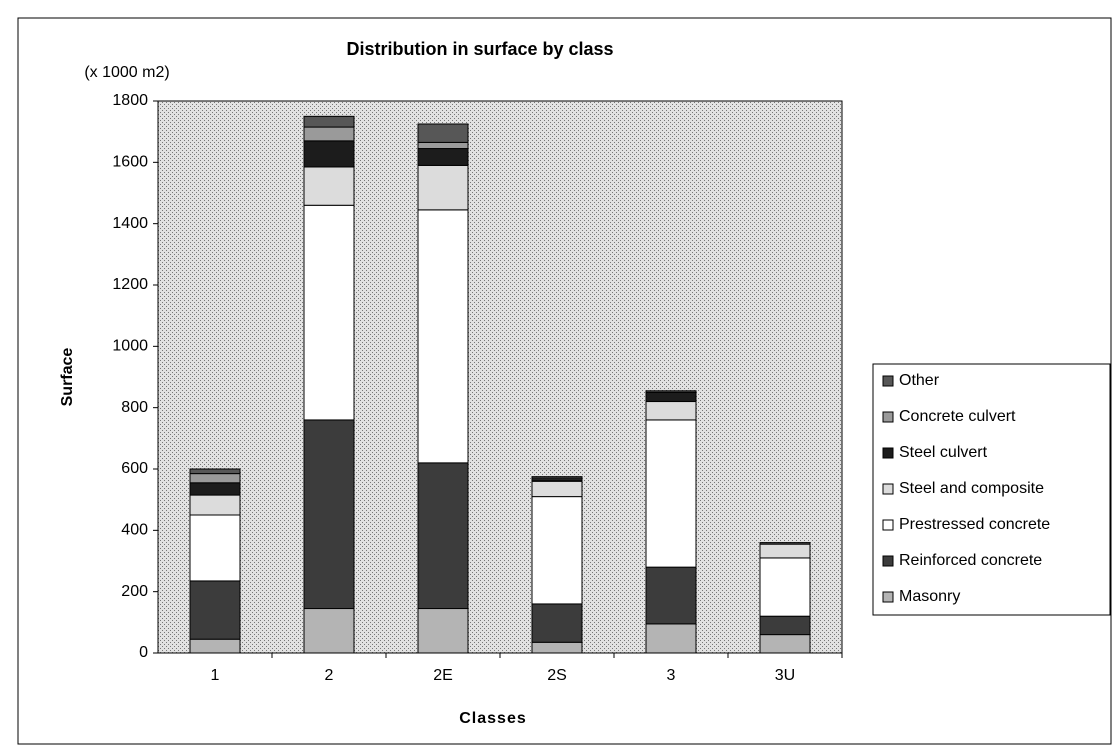 The height and width of the screenshot is (750, 1112). Describe the element at coordinates (971, 488) in the screenshot. I see `legend-label: Steel and composite` at that location.